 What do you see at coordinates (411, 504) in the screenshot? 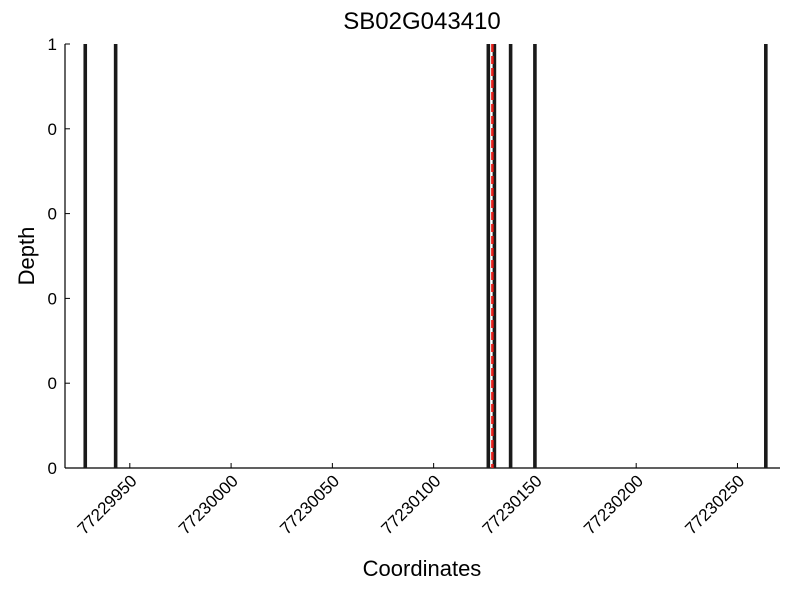
I see `x-tick-label: 77230100` at bounding box center [411, 504].